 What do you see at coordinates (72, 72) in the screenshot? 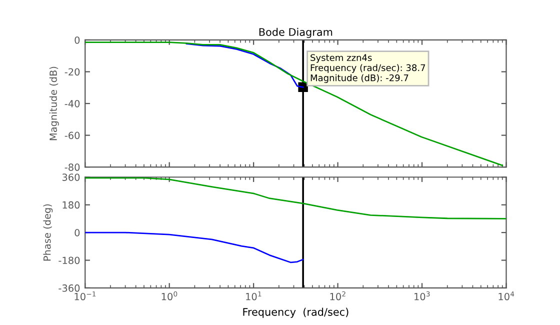
I see `y-tick-label: -20` at bounding box center [72, 72].